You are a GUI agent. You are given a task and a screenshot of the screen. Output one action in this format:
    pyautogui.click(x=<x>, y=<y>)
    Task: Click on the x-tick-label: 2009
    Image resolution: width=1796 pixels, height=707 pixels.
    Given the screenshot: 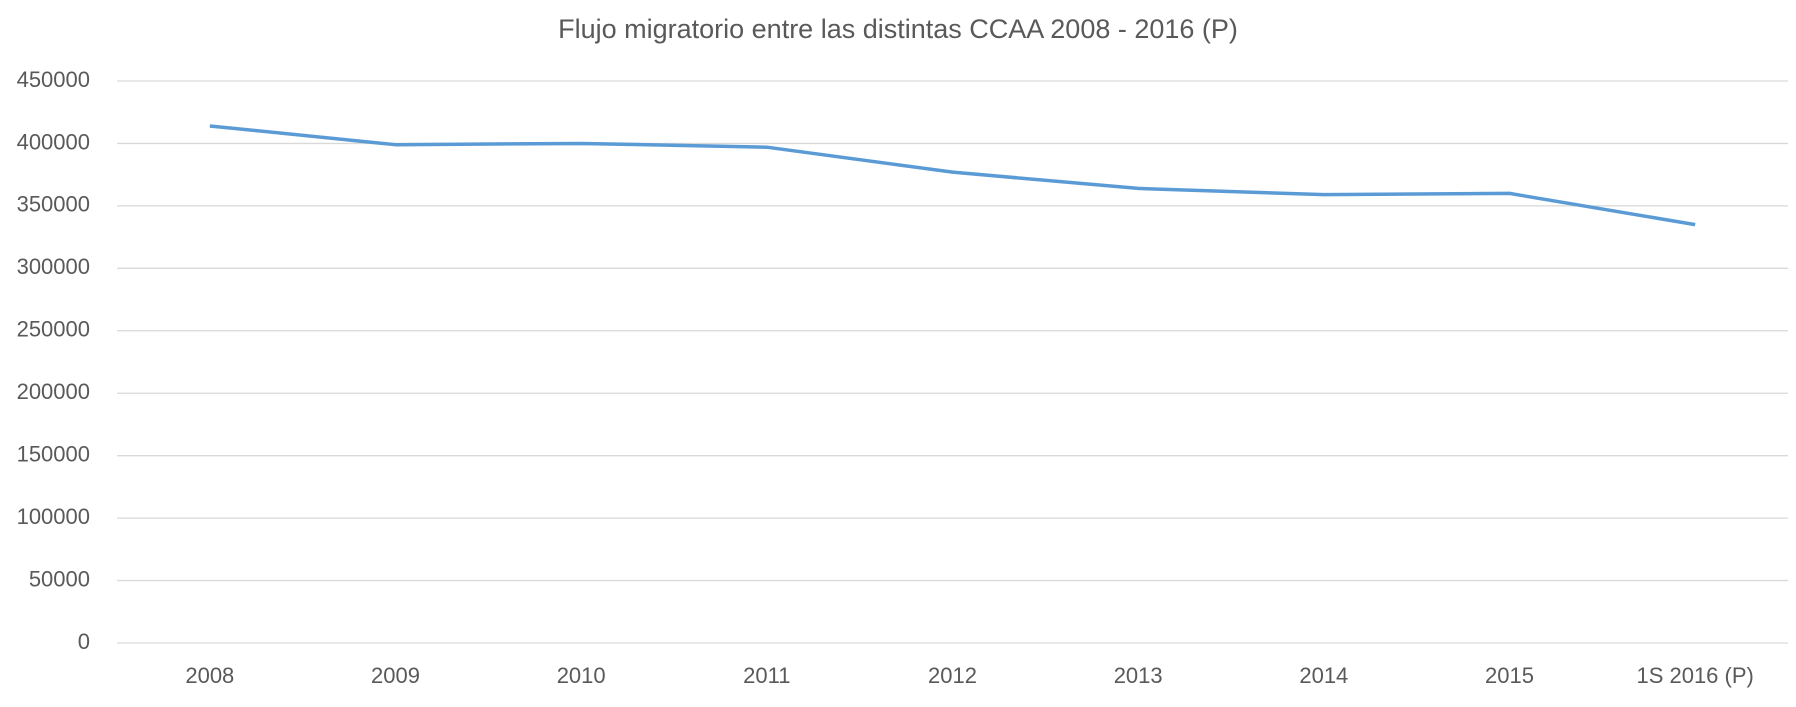 What is the action you would take?
    pyautogui.click(x=395, y=675)
    